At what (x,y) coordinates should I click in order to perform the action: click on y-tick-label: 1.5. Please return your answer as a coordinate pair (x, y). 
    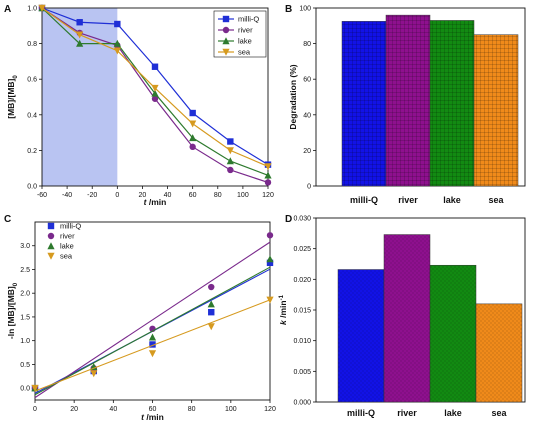
    Looking at the image, I should click on (25, 317).